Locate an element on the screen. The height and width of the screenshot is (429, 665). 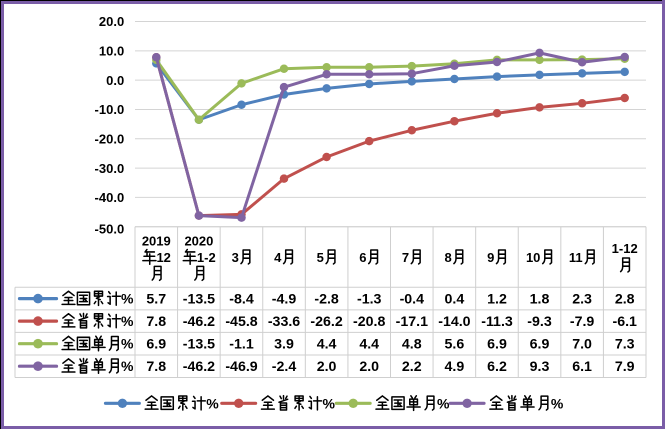
svg-text: -40.0 is located at coordinates (110, 197).